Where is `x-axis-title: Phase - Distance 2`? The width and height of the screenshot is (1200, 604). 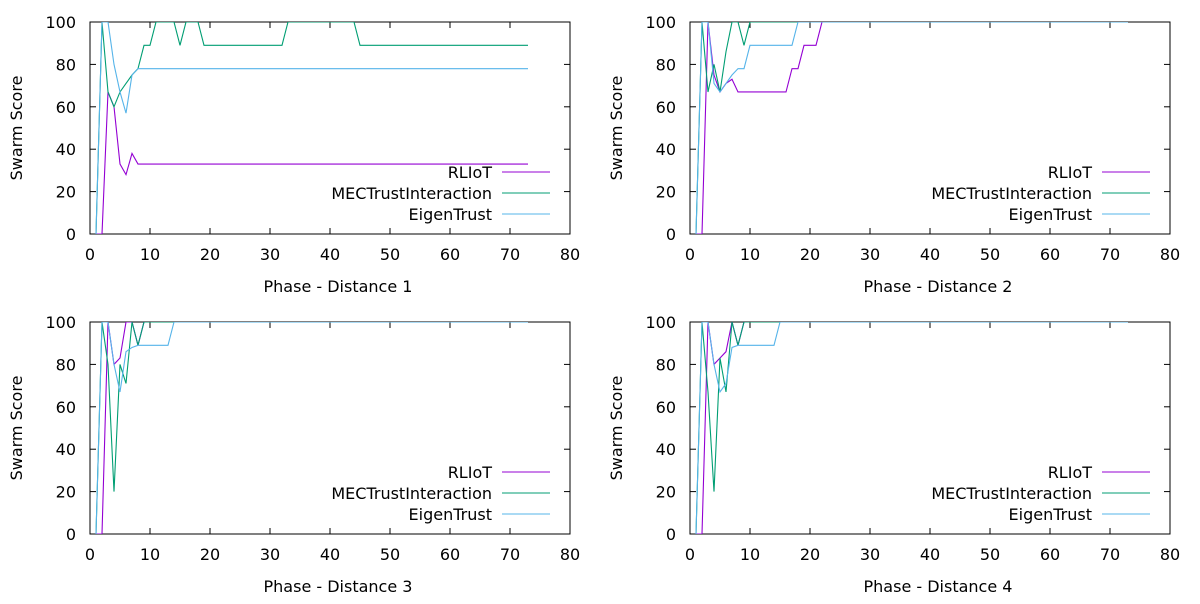 x-axis-title: Phase - Distance 2 is located at coordinates (938, 286).